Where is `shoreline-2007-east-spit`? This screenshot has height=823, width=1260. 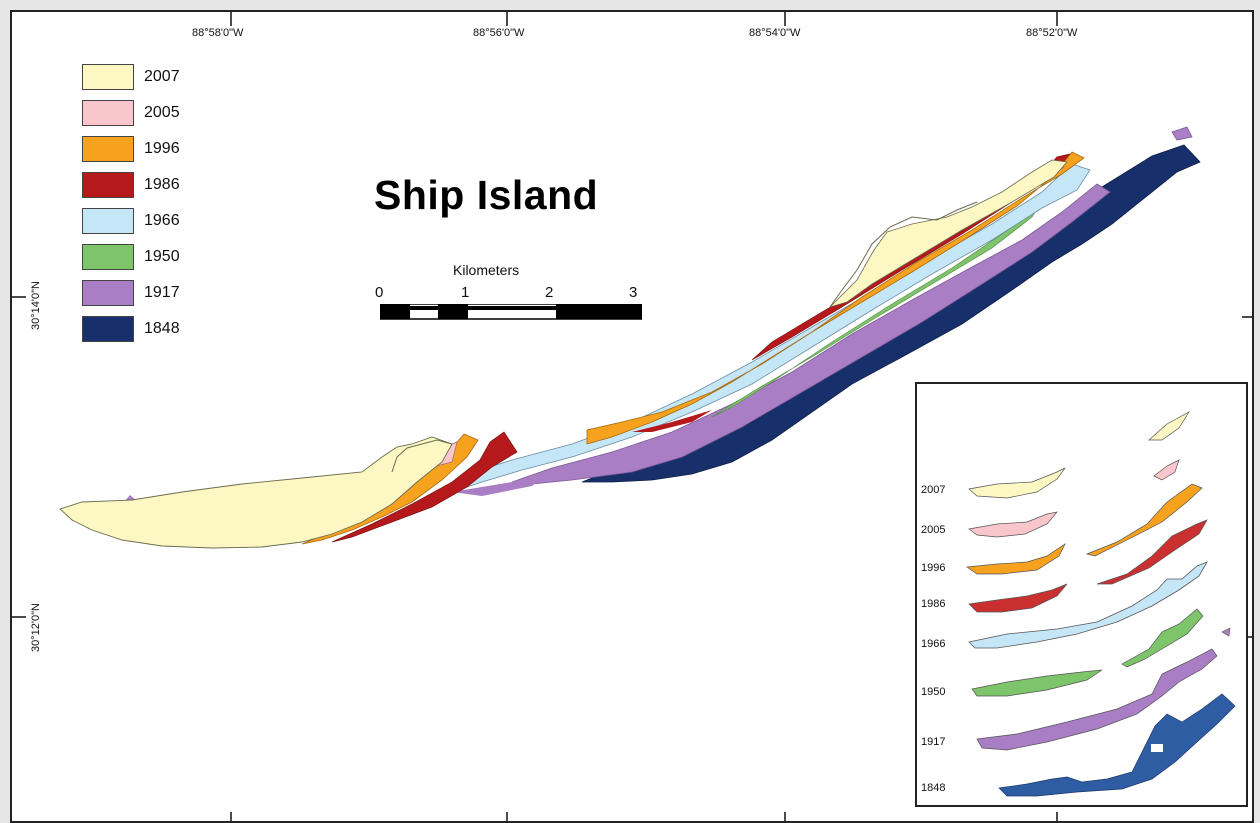 shoreline-2007-east-spit is located at coordinates (903, 254).